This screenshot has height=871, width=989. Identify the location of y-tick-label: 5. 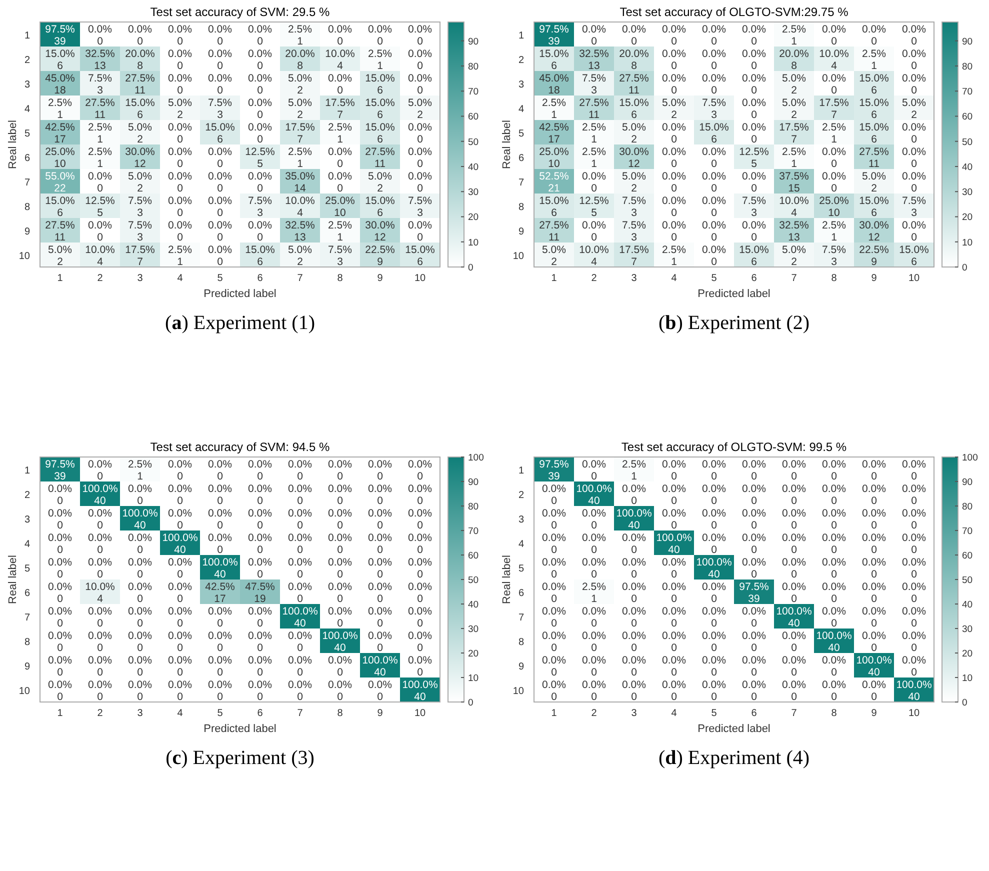
(27, 568).